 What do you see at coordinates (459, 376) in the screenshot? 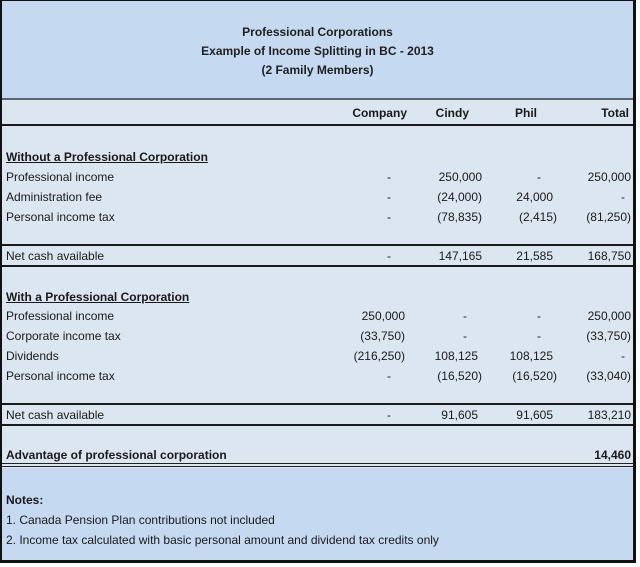
I see `cell-cindy: (16,520)` at bounding box center [459, 376].